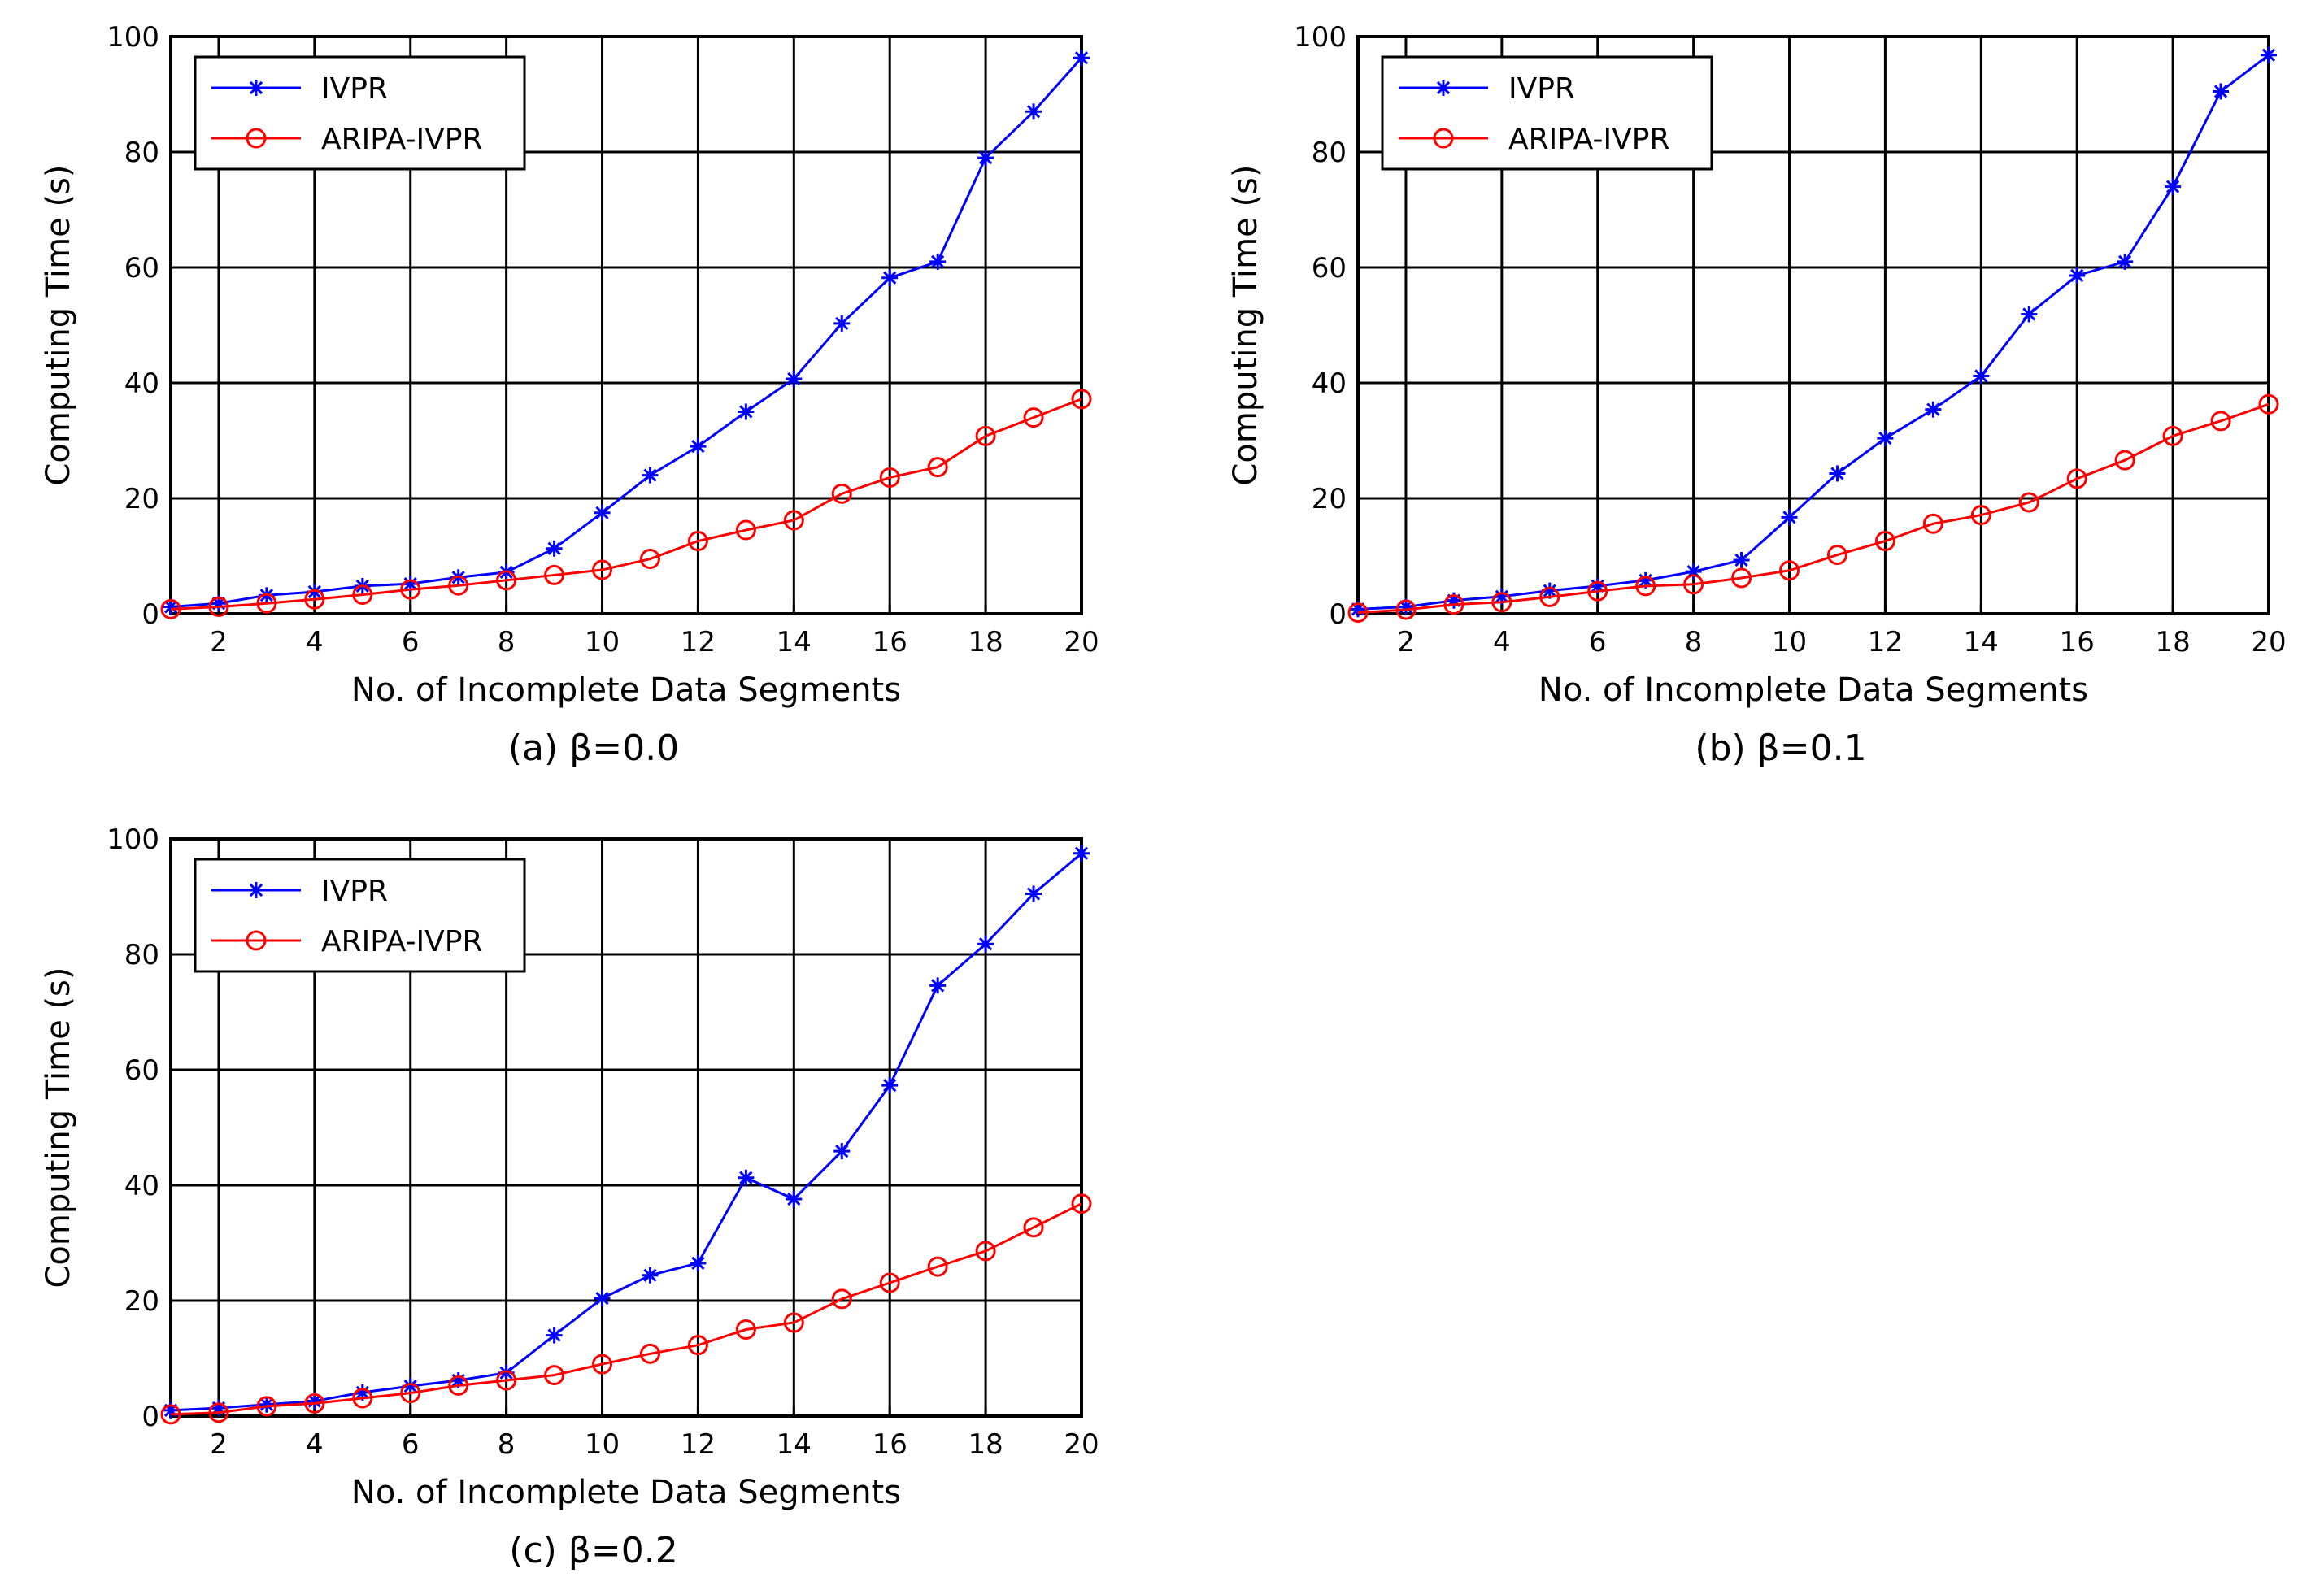 Image resolution: width=2324 pixels, height=1586 pixels. What do you see at coordinates (795, 1444) in the screenshot?
I see `x-tick-label: 14` at bounding box center [795, 1444].